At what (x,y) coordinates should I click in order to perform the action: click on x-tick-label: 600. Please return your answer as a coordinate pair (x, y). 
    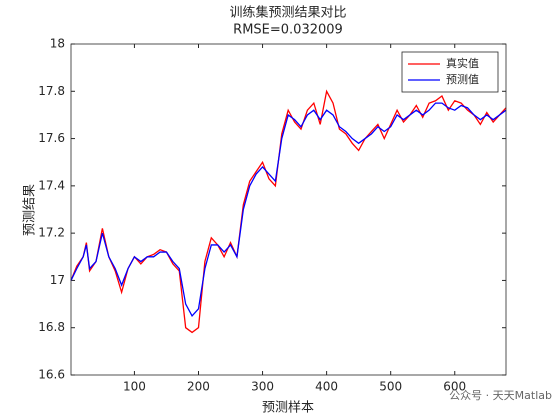
    Looking at the image, I should click on (454, 387).